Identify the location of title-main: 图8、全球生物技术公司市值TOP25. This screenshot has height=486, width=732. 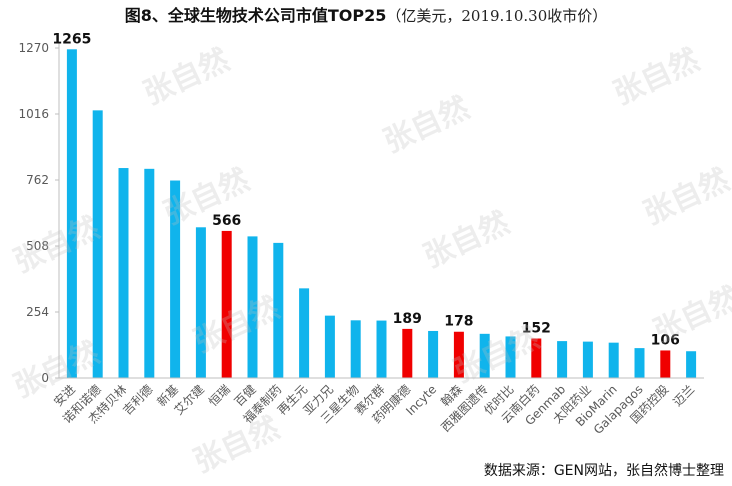
(255, 15).